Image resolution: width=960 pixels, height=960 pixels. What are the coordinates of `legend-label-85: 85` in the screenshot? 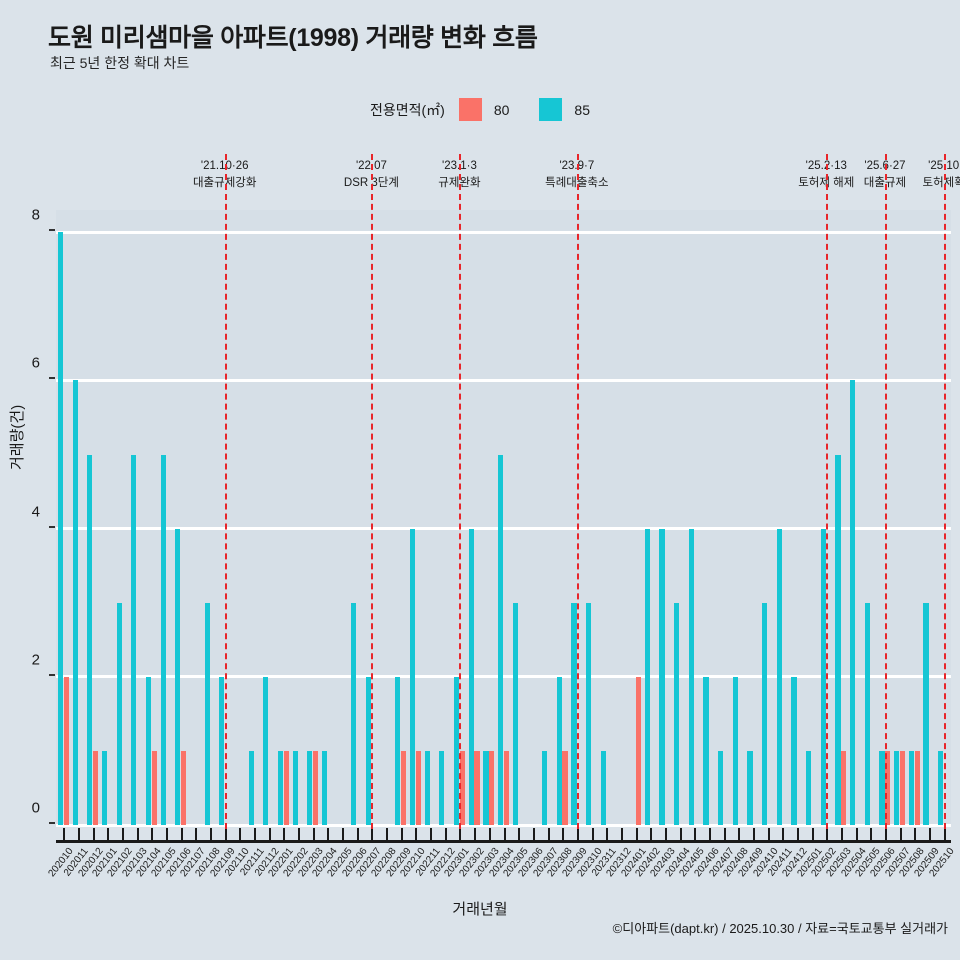 It's located at (582, 109).